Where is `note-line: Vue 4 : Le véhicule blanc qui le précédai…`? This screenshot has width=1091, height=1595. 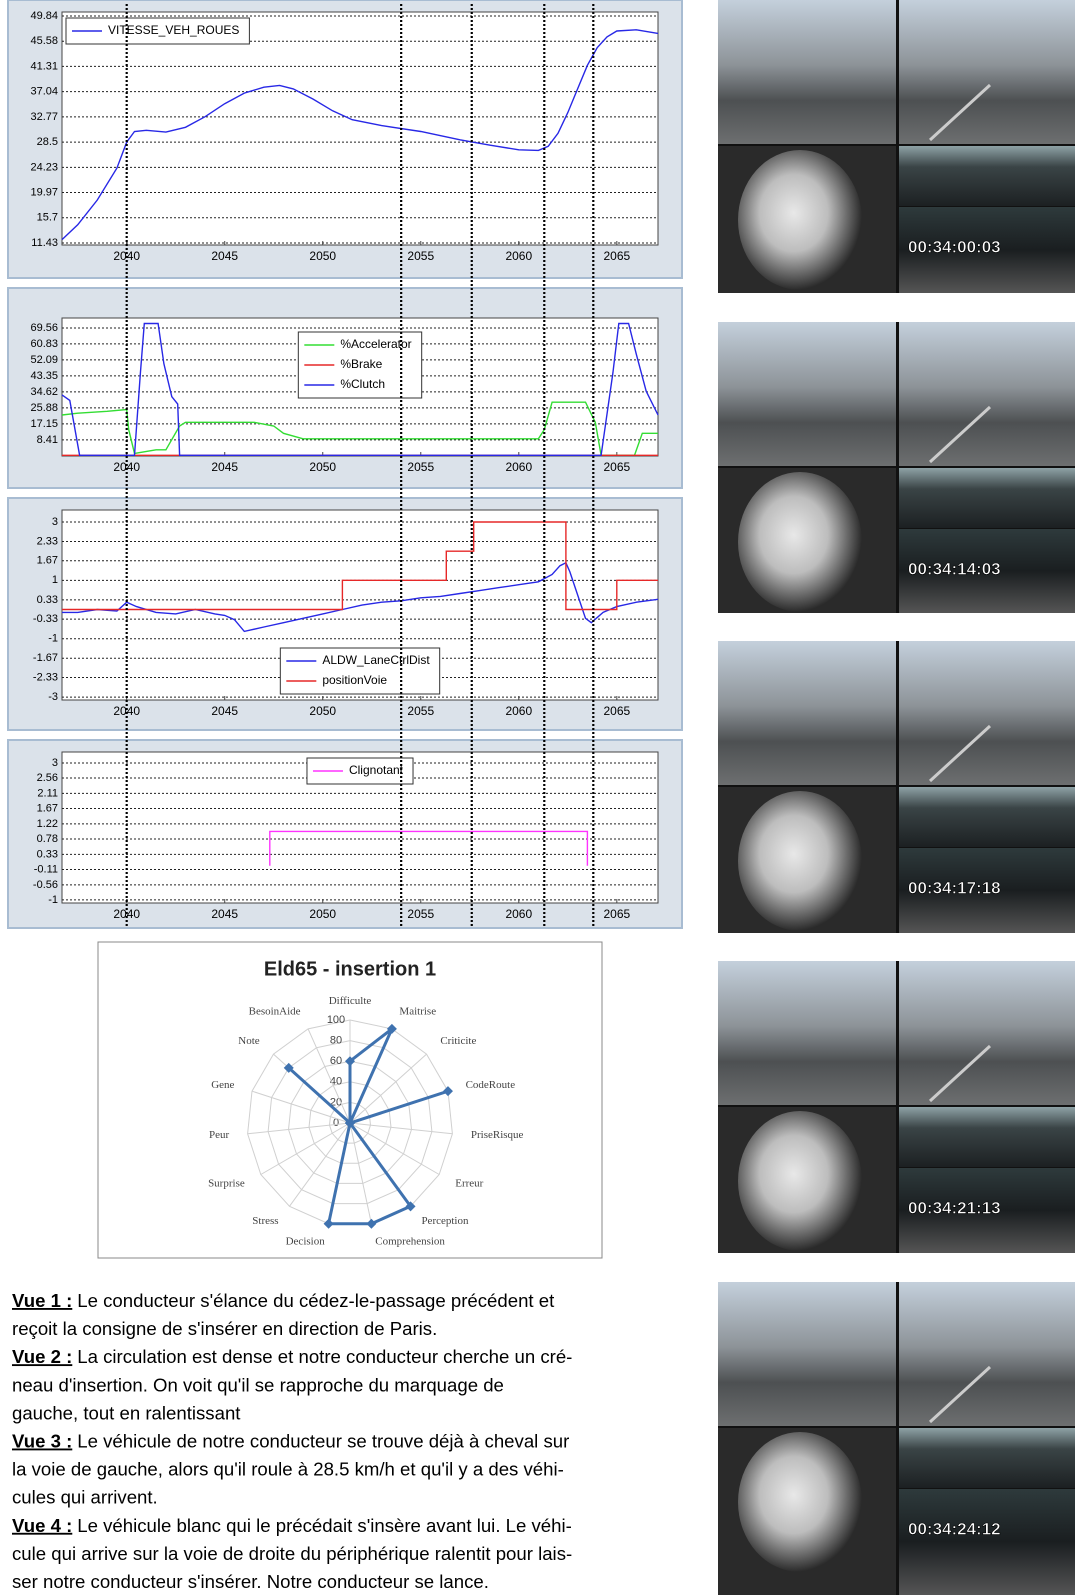
note-line: Vue 4 : Le véhicule blanc qui le précédai… is located at coordinates (292, 1525).